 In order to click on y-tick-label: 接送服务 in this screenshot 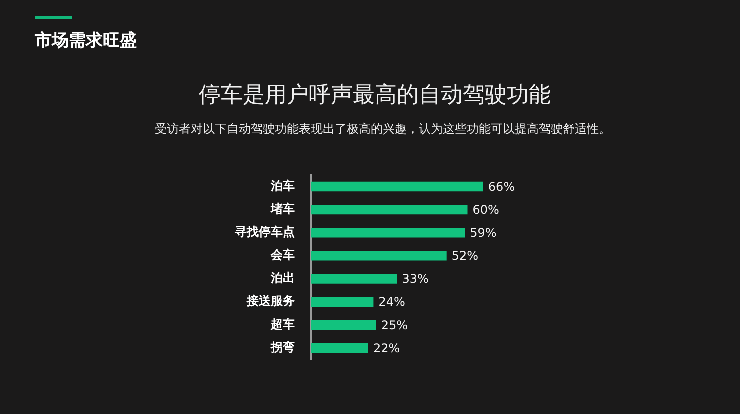, I will do `click(270, 301)`.